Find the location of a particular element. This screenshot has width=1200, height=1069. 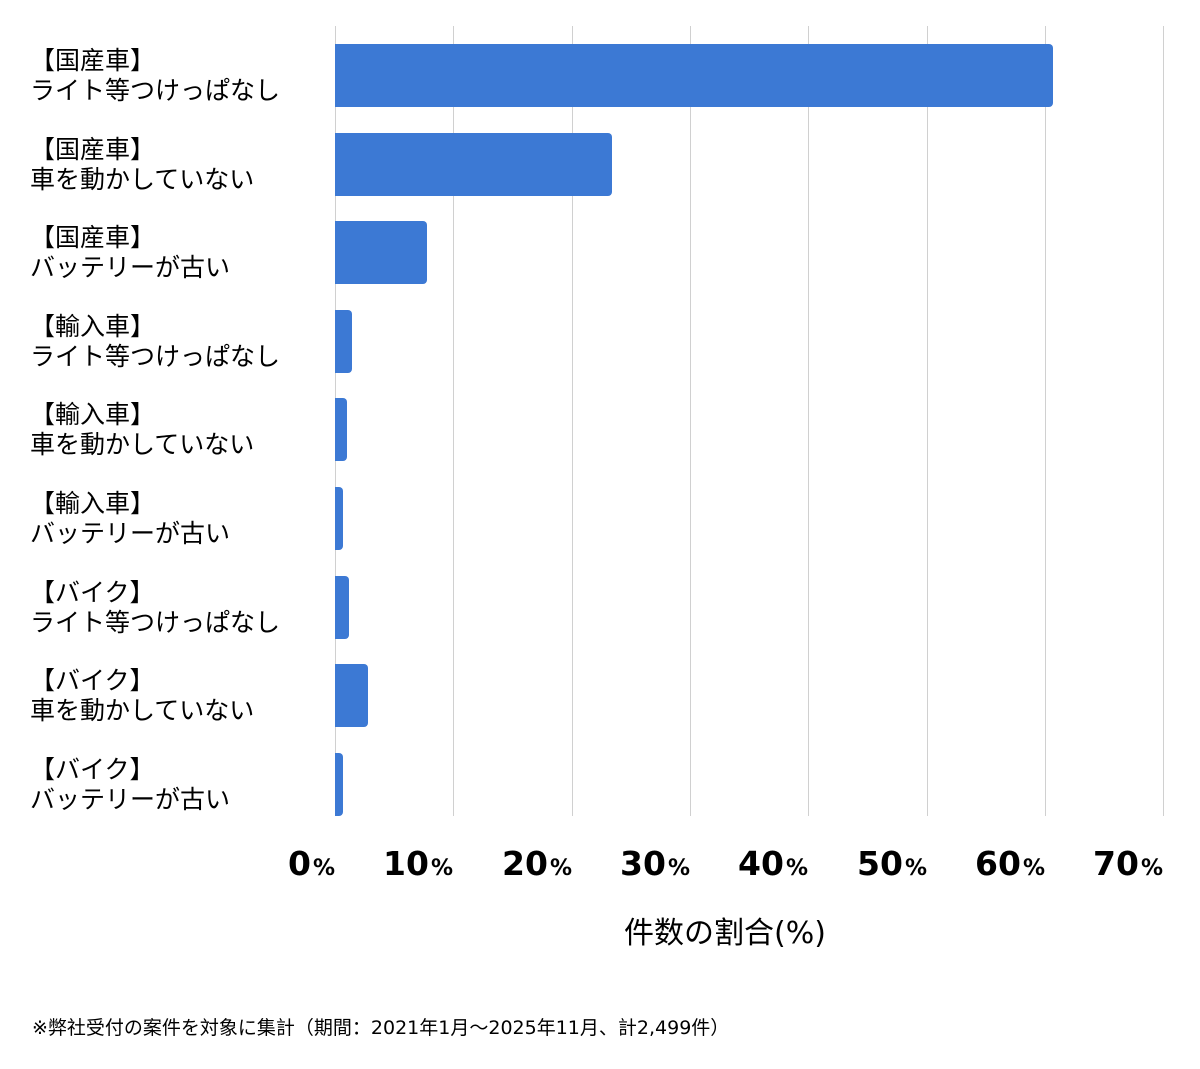

x-tick-label: 0% is located at coordinates (311, 863).